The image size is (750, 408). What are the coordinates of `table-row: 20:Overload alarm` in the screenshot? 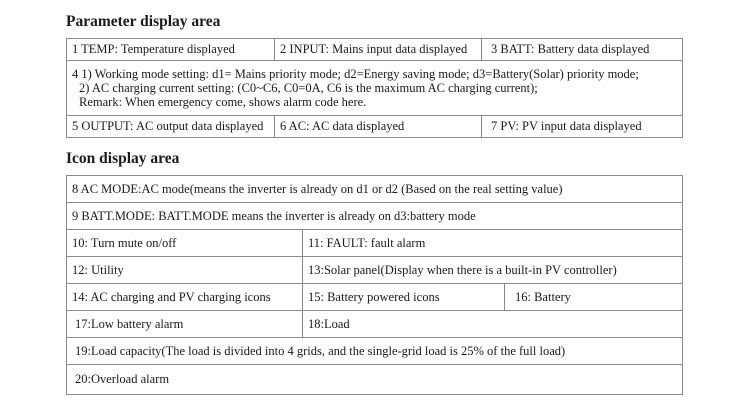 It's located at (374, 379).